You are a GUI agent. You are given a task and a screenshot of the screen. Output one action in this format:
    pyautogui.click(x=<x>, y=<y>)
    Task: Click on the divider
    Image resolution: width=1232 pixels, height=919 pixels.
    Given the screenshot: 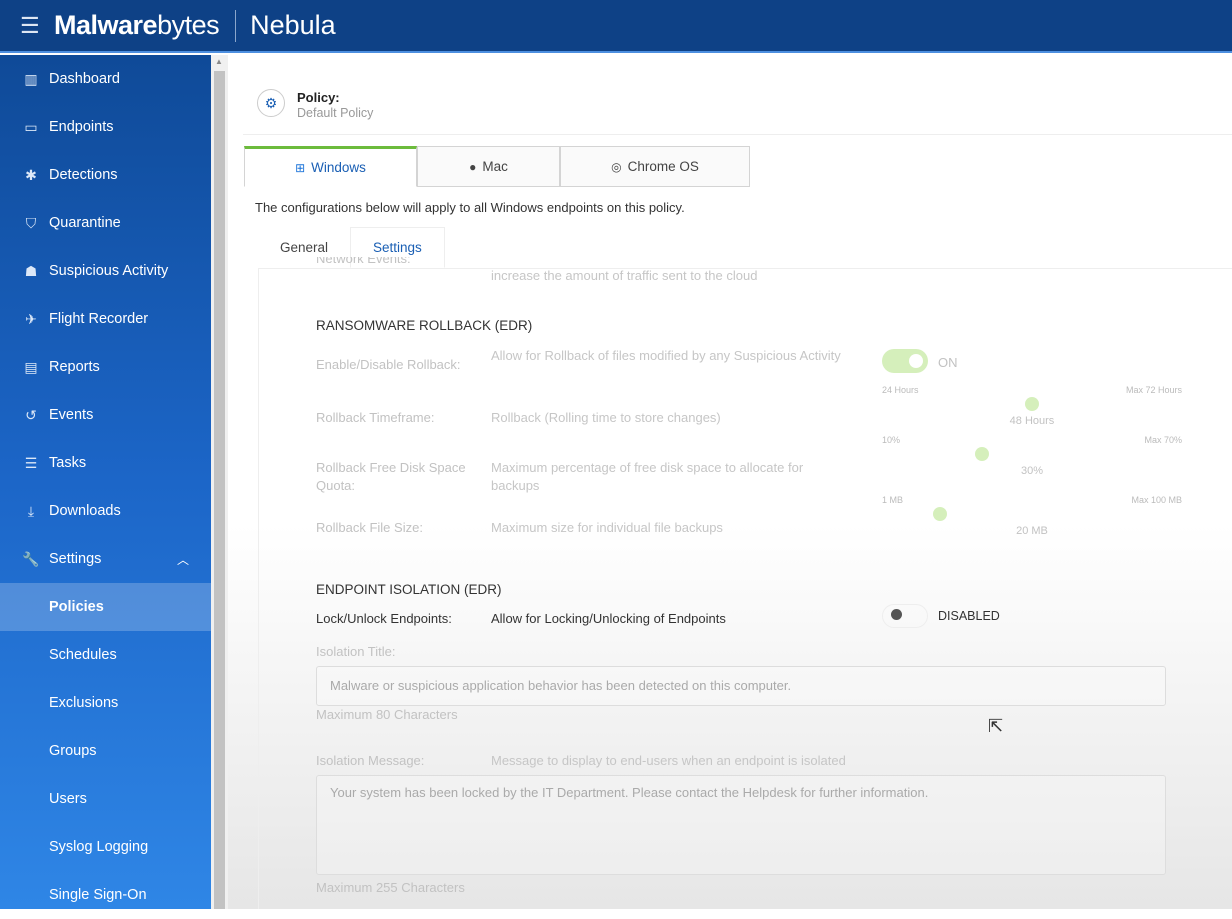 What is the action you would take?
    pyautogui.click(x=236, y=25)
    